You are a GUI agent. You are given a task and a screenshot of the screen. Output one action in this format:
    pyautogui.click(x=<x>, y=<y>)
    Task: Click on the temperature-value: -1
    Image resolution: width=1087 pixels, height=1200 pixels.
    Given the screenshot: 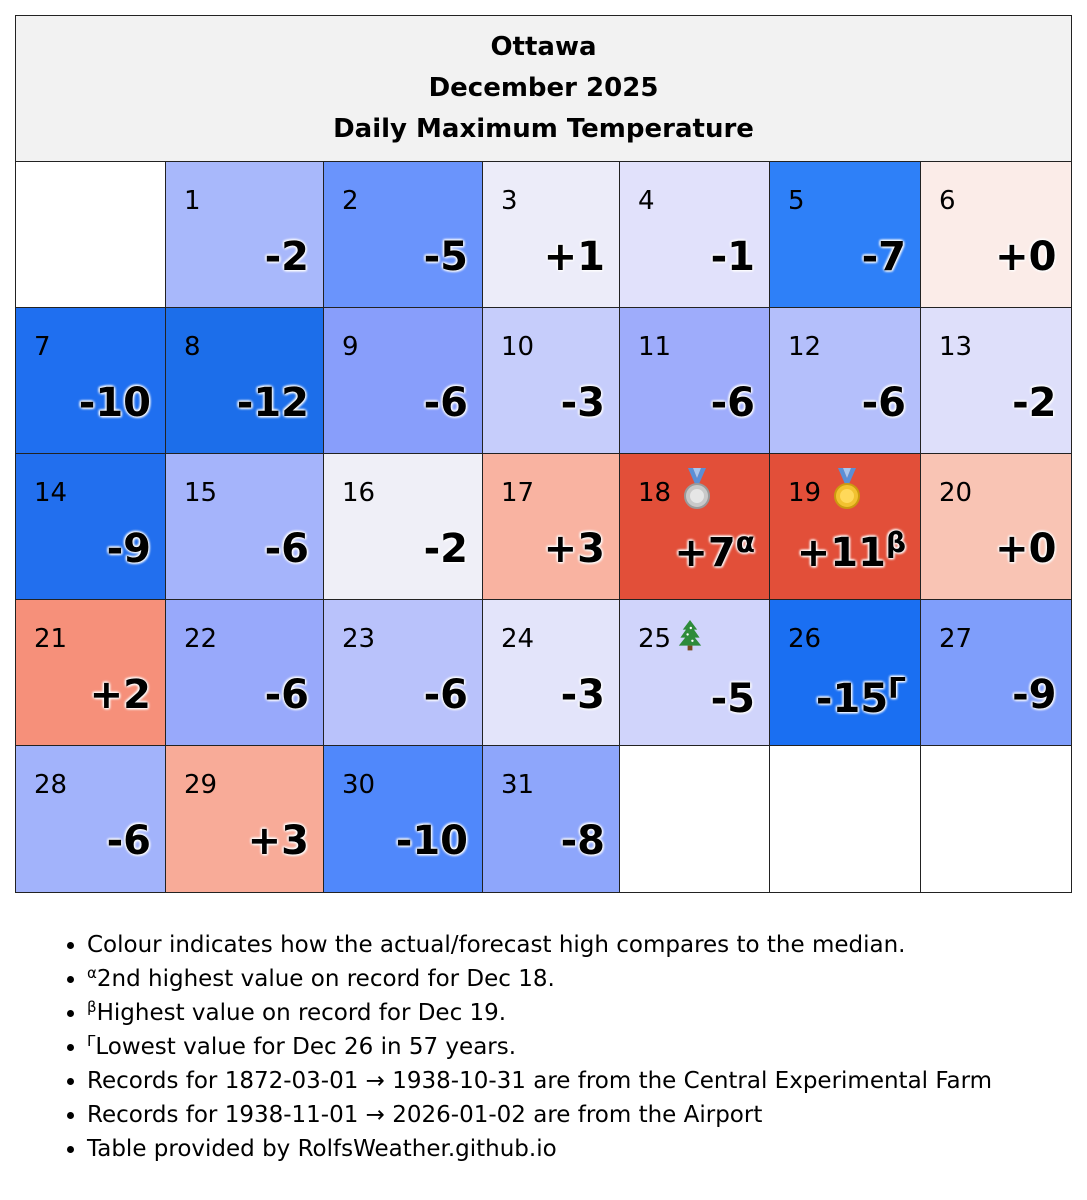 What is the action you would take?
    pyautogui.click(x=733, y=257)
    